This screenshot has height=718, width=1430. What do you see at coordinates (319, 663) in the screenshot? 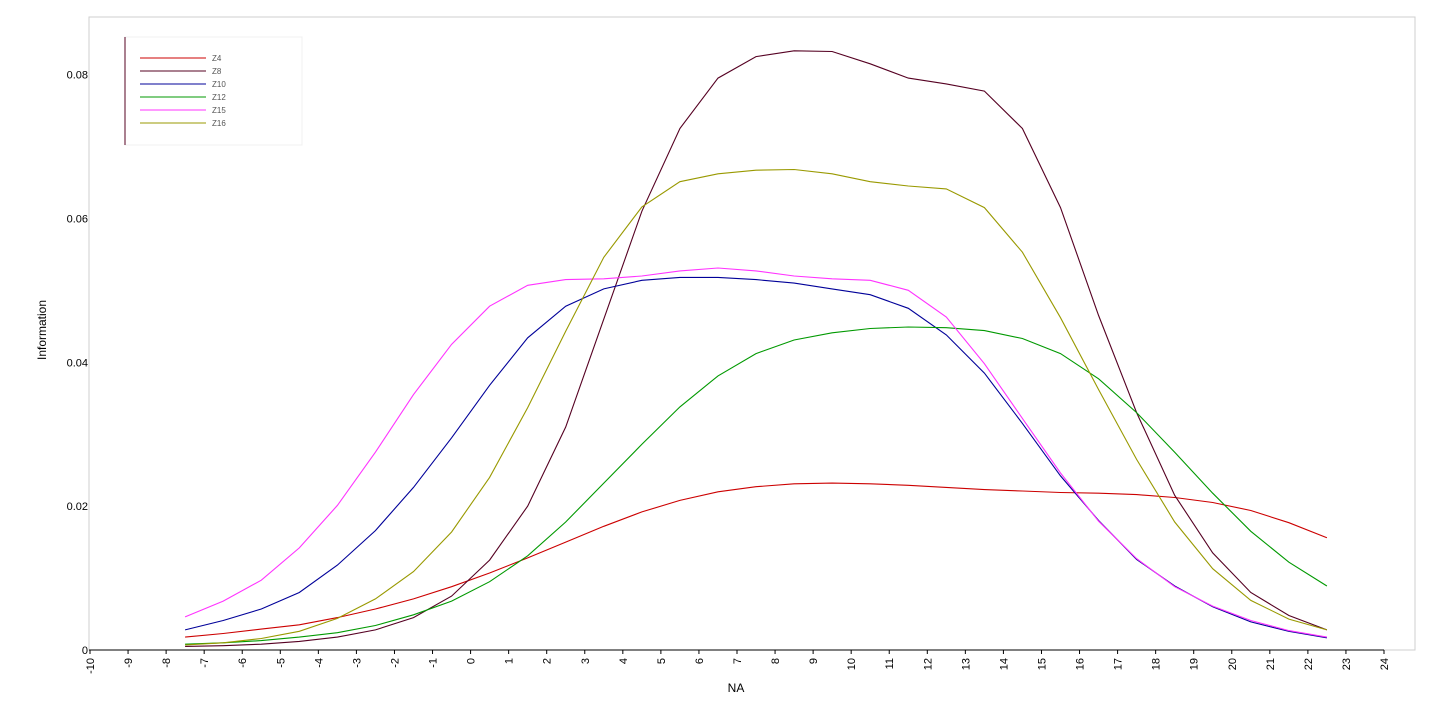
I see `x-tick-label: -4` at bounding box center [319, 663].